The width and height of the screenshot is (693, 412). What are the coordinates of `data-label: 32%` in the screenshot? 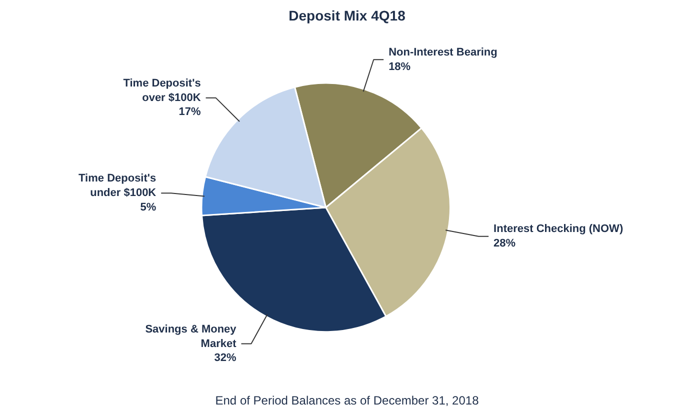 It's located at (225, 358).